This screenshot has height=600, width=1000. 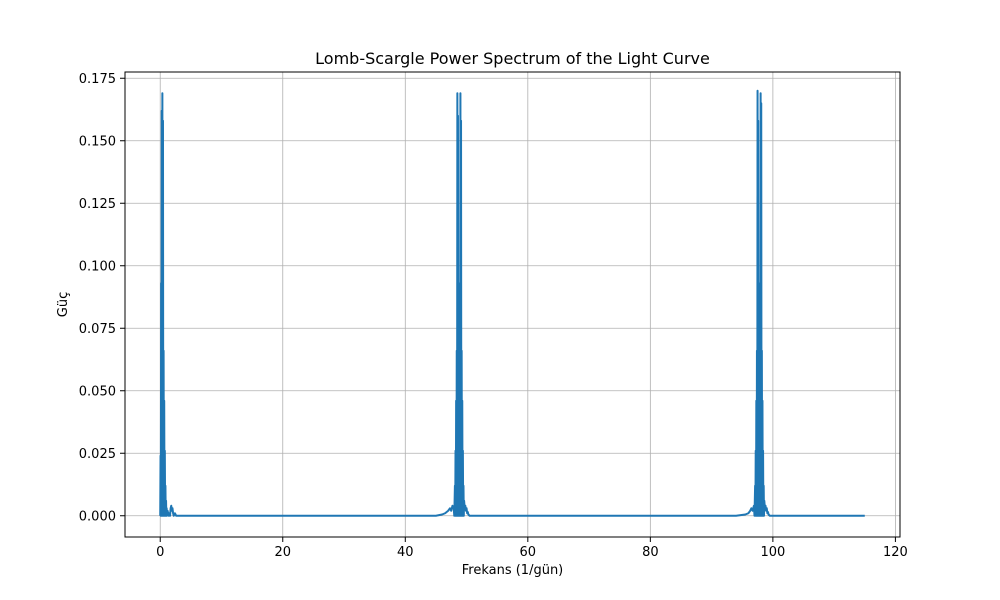 I want to click on y-tick-label: 0.000, so click(x=97, y=516).